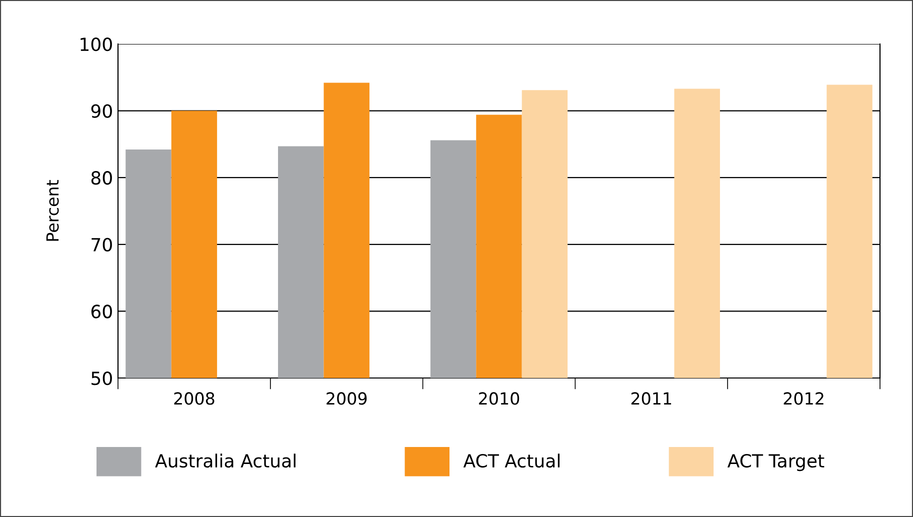 The width and height of the screenshot is (913, 517). I want to click on x-tick-label: 2012, so click(804, 398).